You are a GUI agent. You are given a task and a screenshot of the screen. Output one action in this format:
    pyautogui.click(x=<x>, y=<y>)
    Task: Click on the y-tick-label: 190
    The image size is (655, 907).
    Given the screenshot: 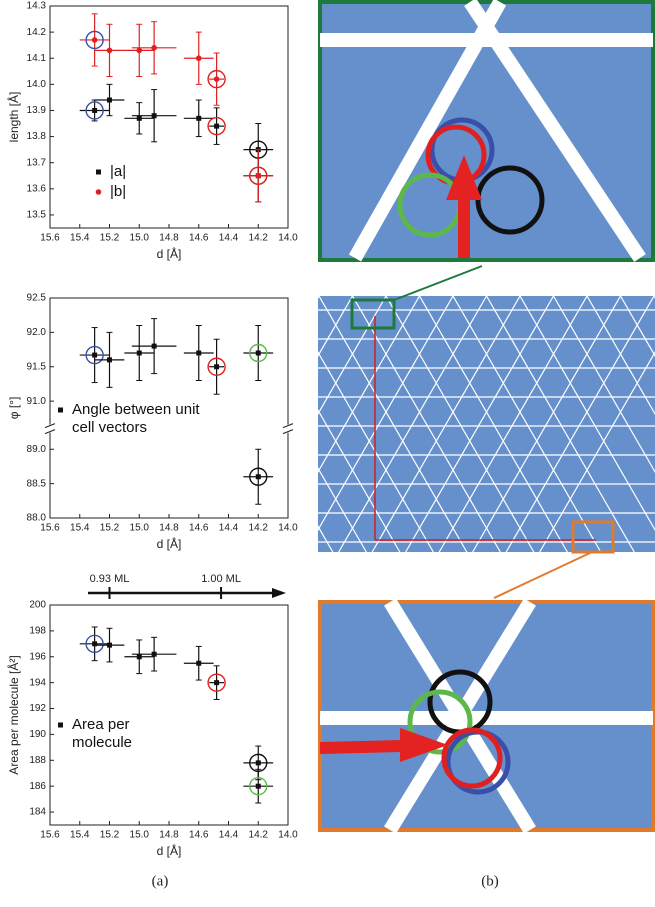 What is the action you would take?
    pyautogui.click(x=37, y=734)
    